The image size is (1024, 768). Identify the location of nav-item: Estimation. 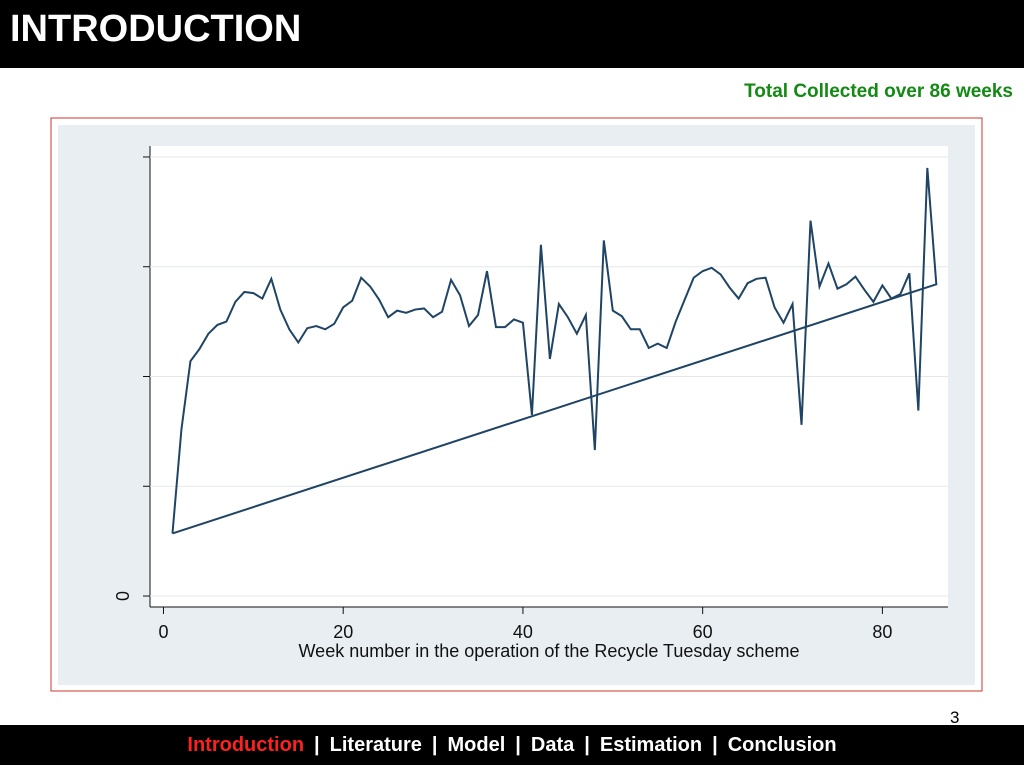
(651, 745).